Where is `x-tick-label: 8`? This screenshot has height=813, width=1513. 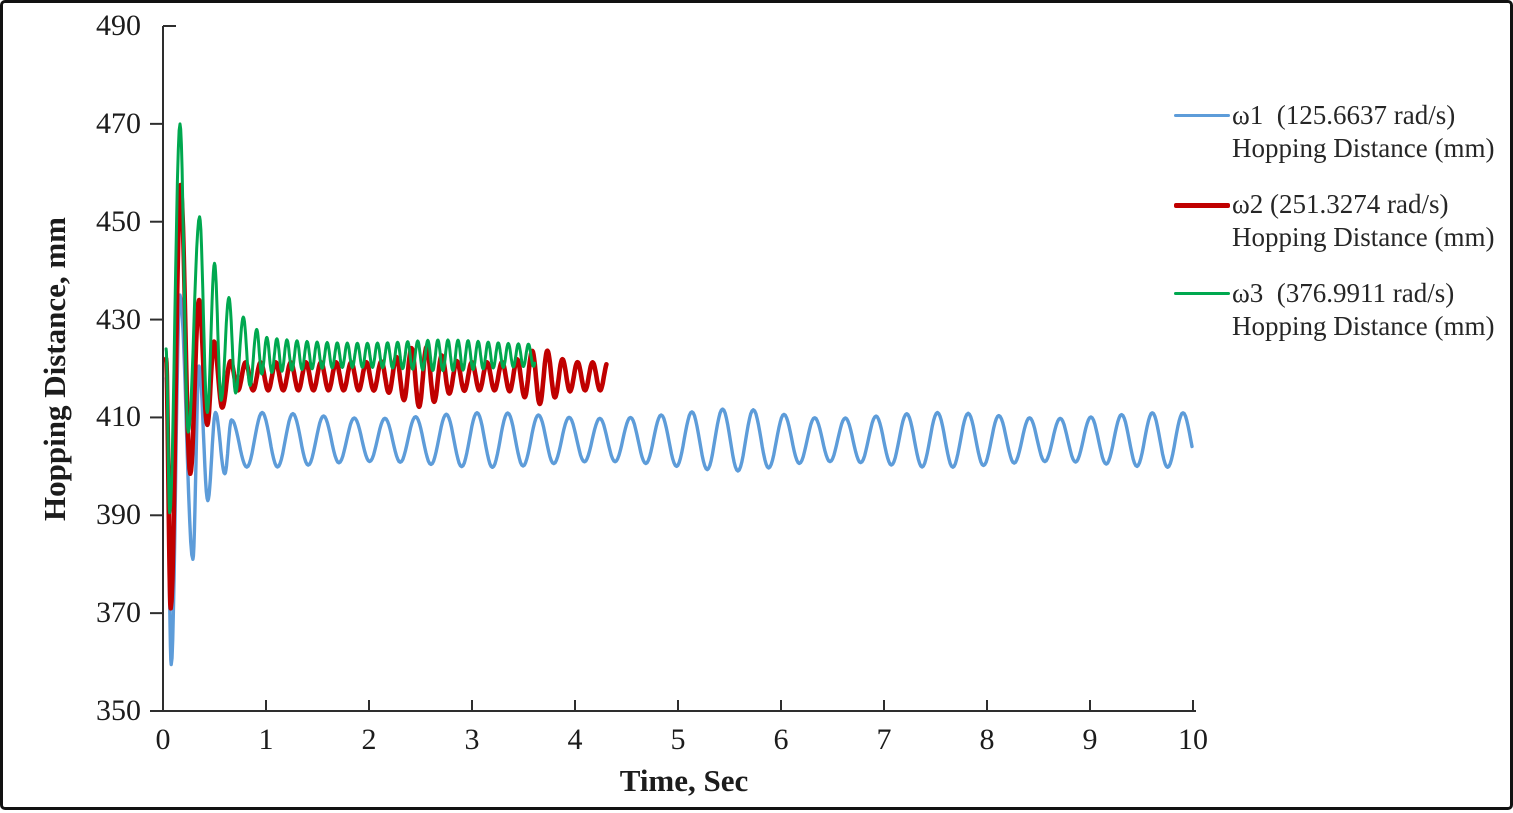 x-tick-label: 8 is located at coordinates (987, 739).